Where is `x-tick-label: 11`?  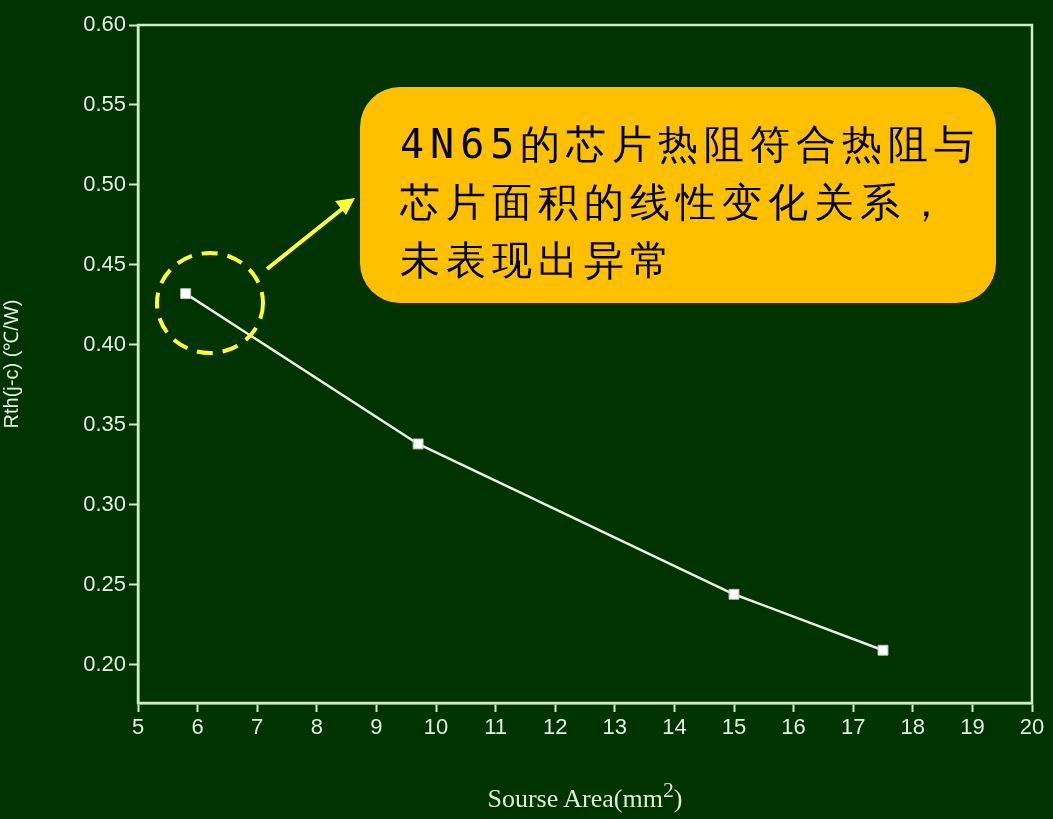
x-tick-label: 11 is located at coordinates (496, 727).